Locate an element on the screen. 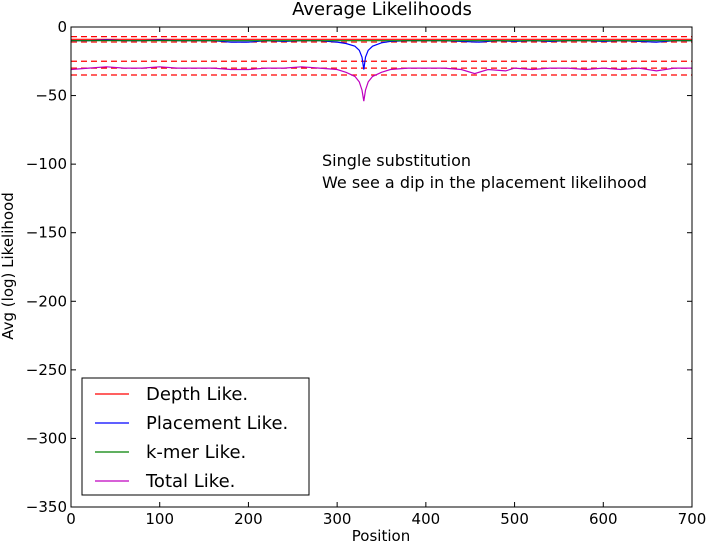 The height and width of the screenshot is (542, 706). y-tick-label-5: −250 is located at coordinates (46, 370).